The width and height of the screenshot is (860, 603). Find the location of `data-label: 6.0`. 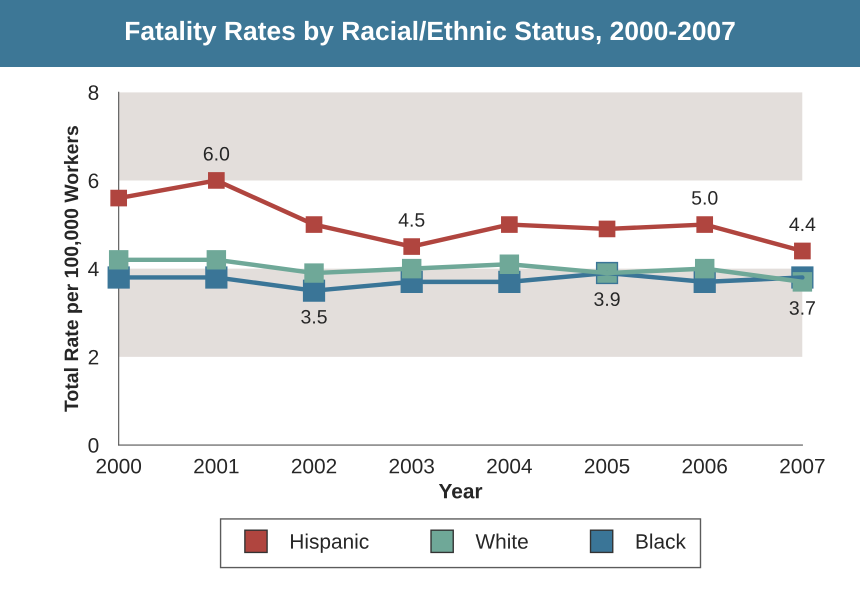

data-label: 6.0 is located at coordinates (217, 153).